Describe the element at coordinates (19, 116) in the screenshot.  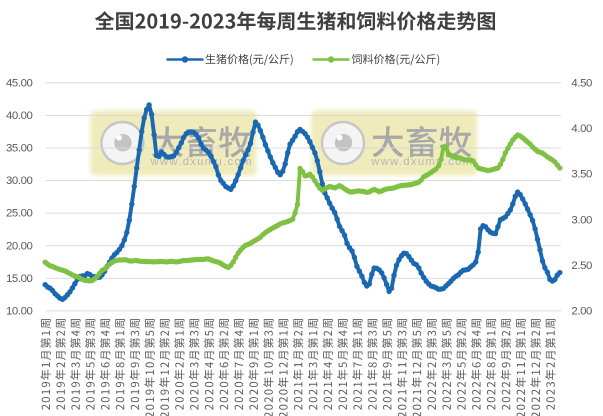
I see `svg-text: 40.00` at that location.